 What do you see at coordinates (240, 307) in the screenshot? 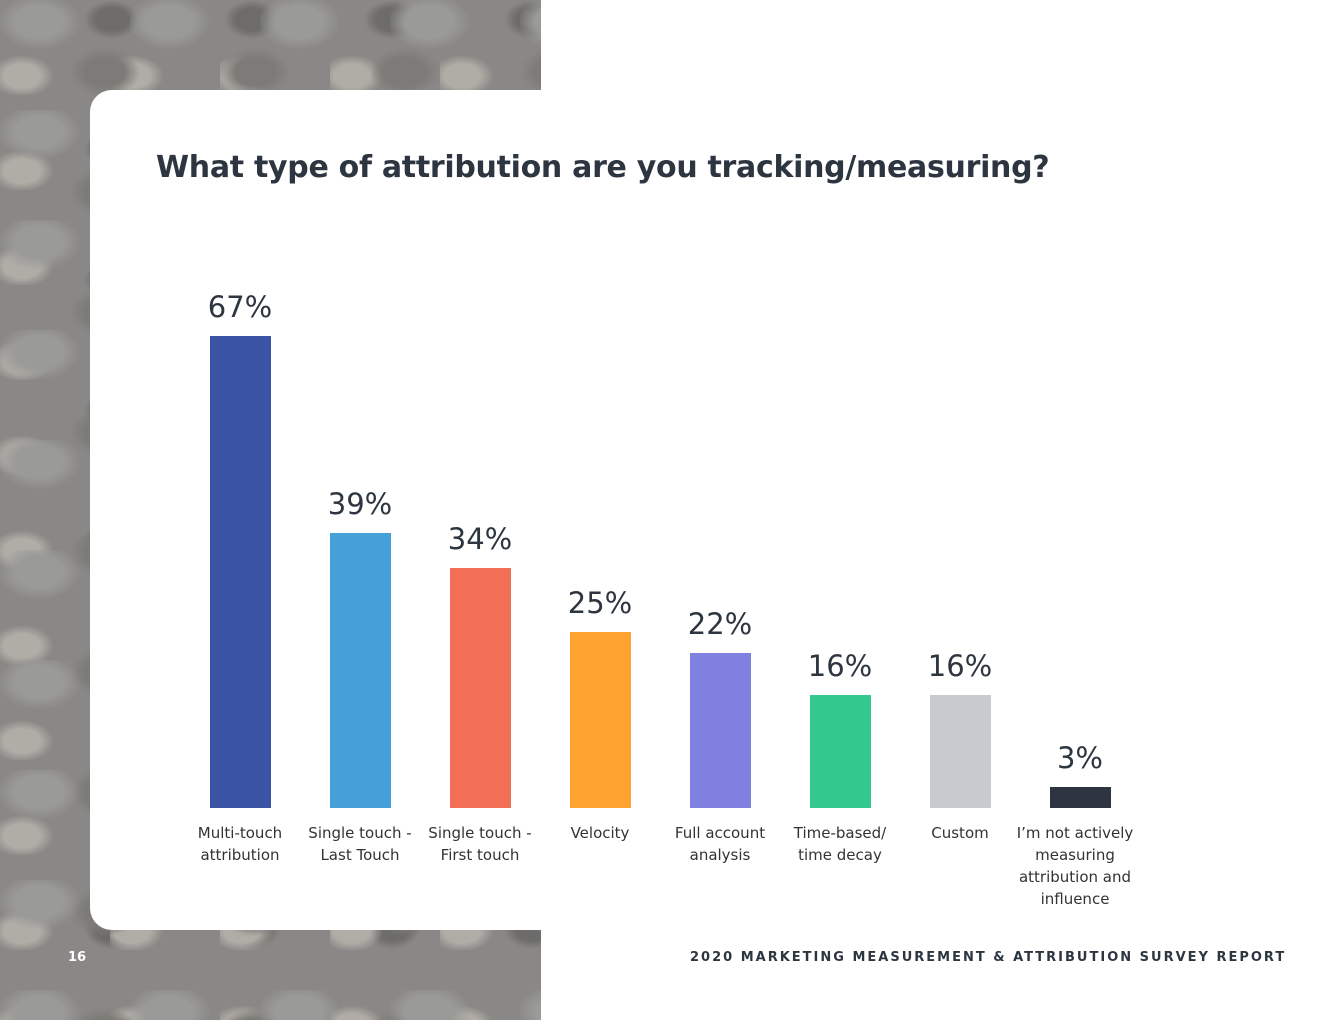
I see `value-label: 67%` at bounding box center [240, 307].